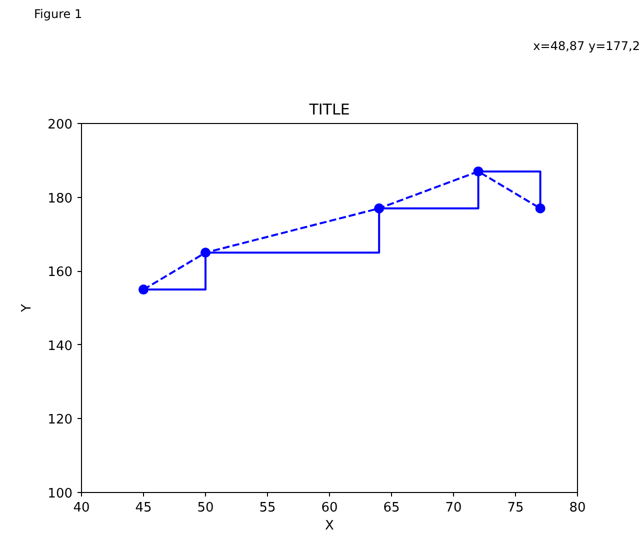  Describe the element at coordinates (391, 508) in the screenshot. I see `x-tick-label: 65` at that location.